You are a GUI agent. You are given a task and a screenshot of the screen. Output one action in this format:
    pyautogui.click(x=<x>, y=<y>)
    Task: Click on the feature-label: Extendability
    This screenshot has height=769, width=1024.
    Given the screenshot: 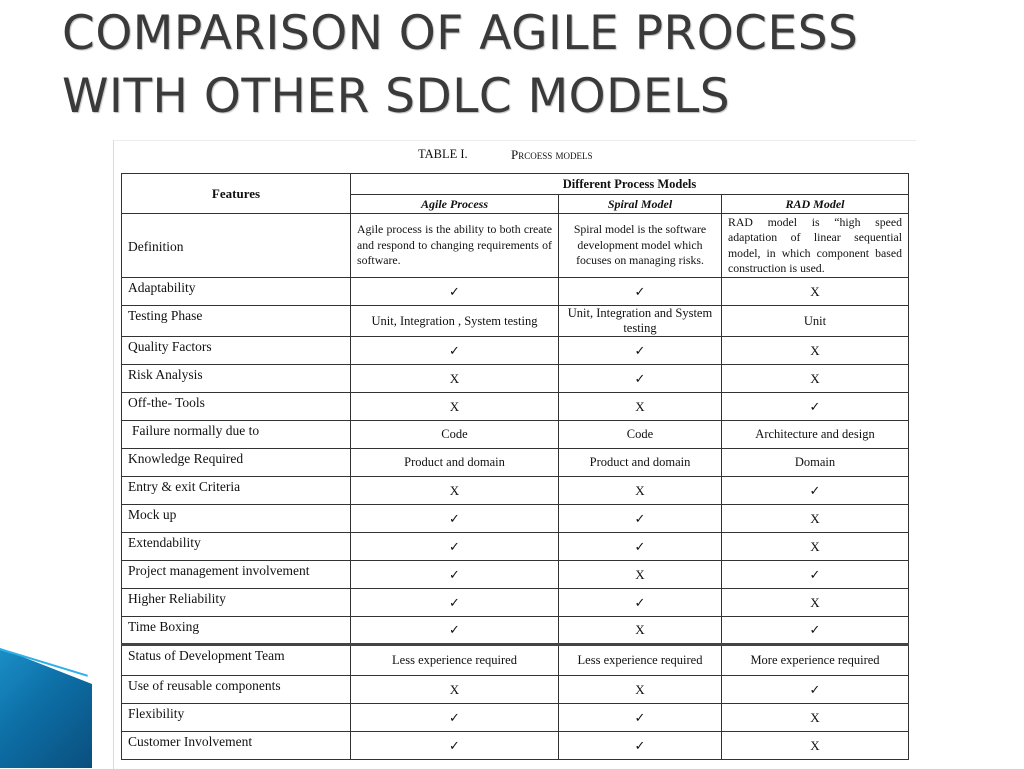 What is the action you would take?
    pyautogui.click(x=236, y=546)
    